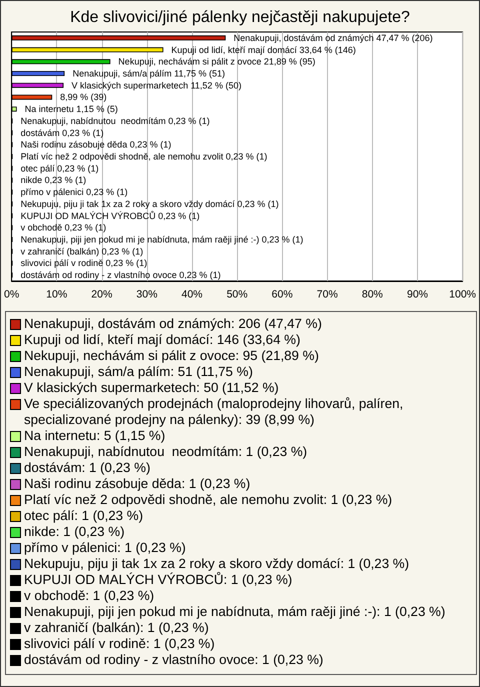  What do you see at coordinates (12, 294) in the screenshot?
I see `x-tick-label: 0%` at bounding box center [12, 294].